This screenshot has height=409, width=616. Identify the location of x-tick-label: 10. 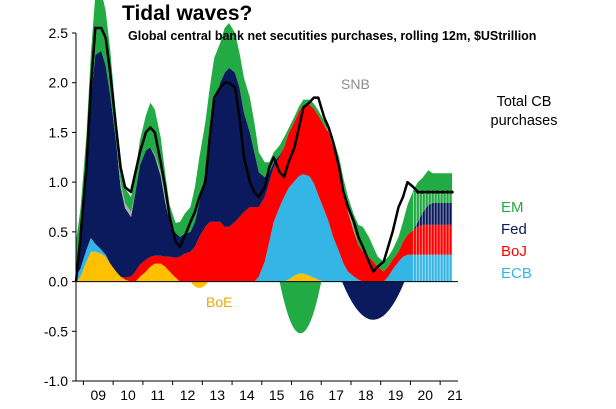
(128, 395).